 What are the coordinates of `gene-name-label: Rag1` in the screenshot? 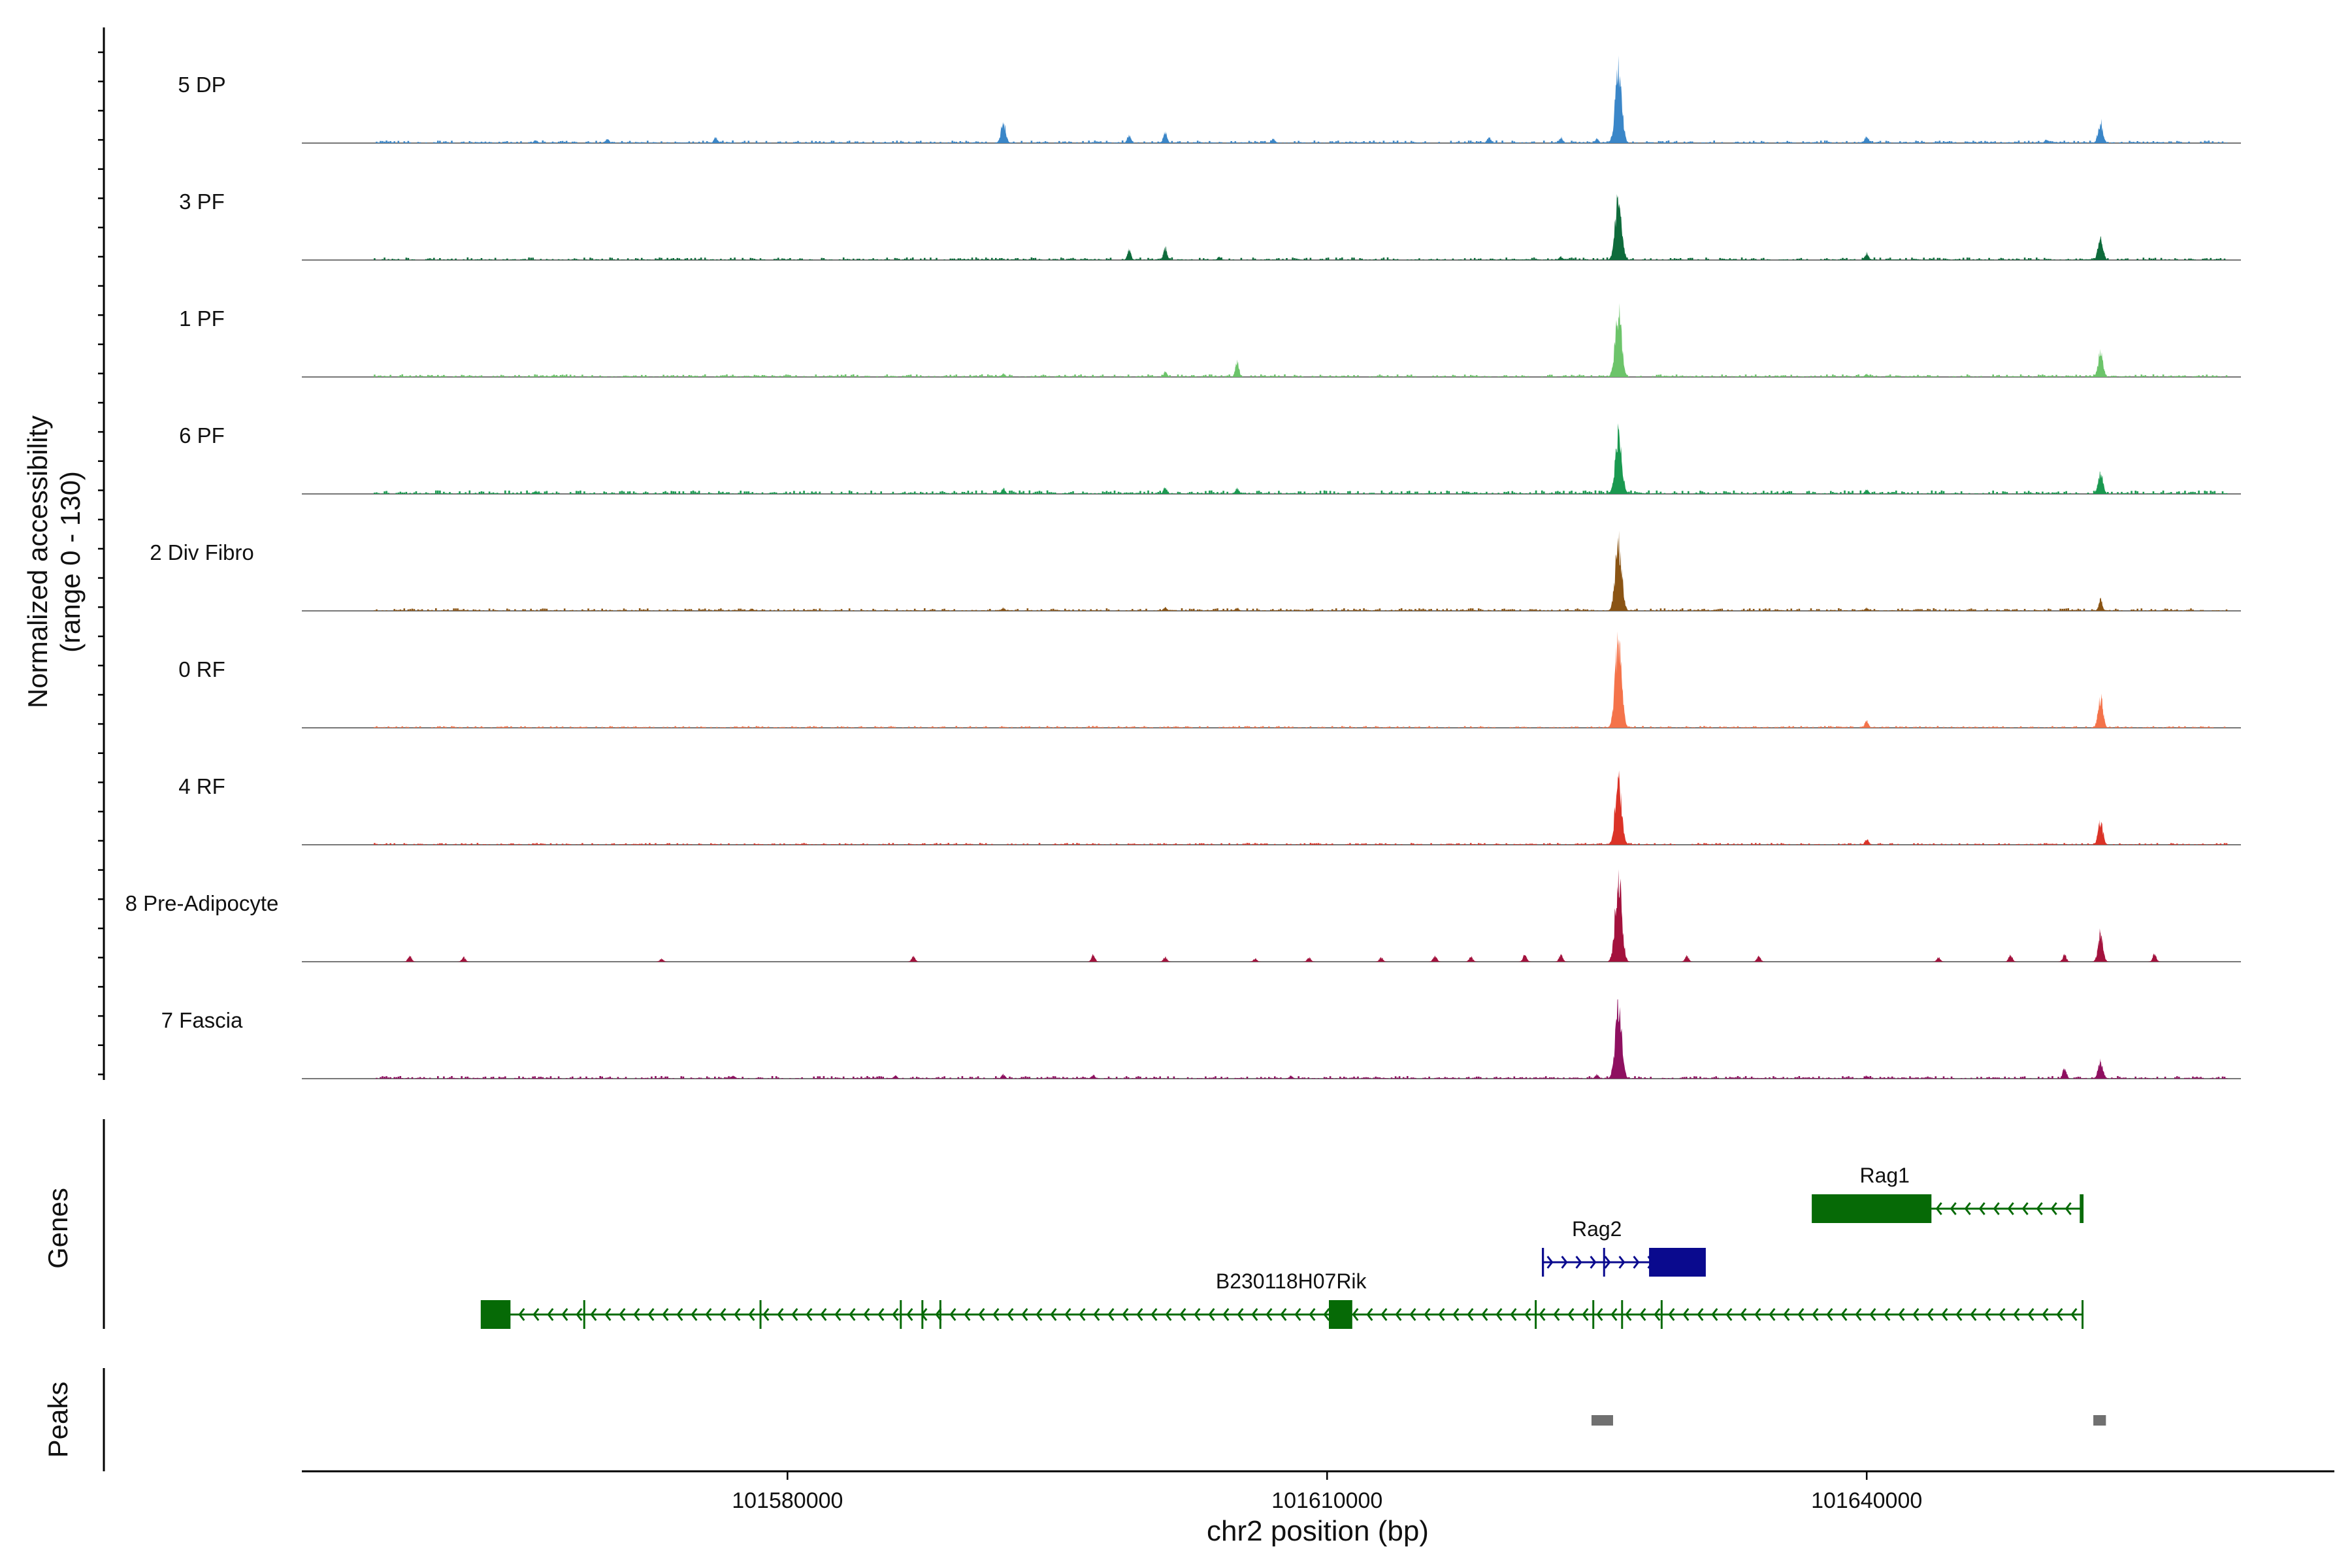 It's located at (1884, 1175).